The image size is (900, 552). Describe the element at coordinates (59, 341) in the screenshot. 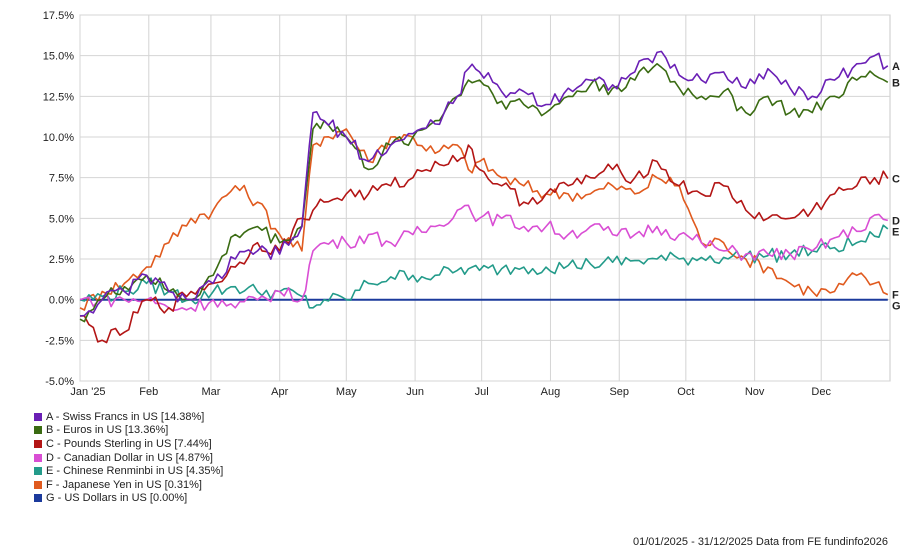

I see `y-tick-label: -2.5%` at that location.